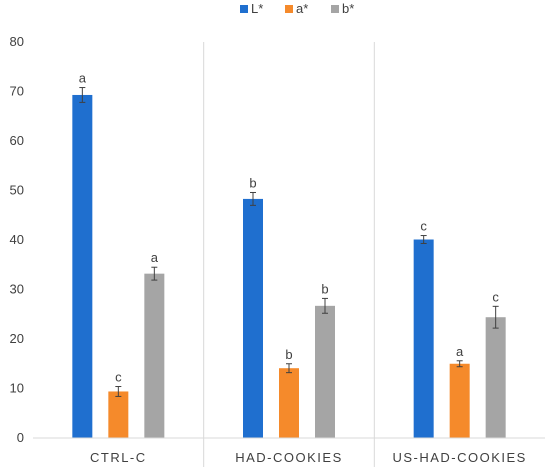  I want to click on y-tick-label: 70, so click(17, 91).